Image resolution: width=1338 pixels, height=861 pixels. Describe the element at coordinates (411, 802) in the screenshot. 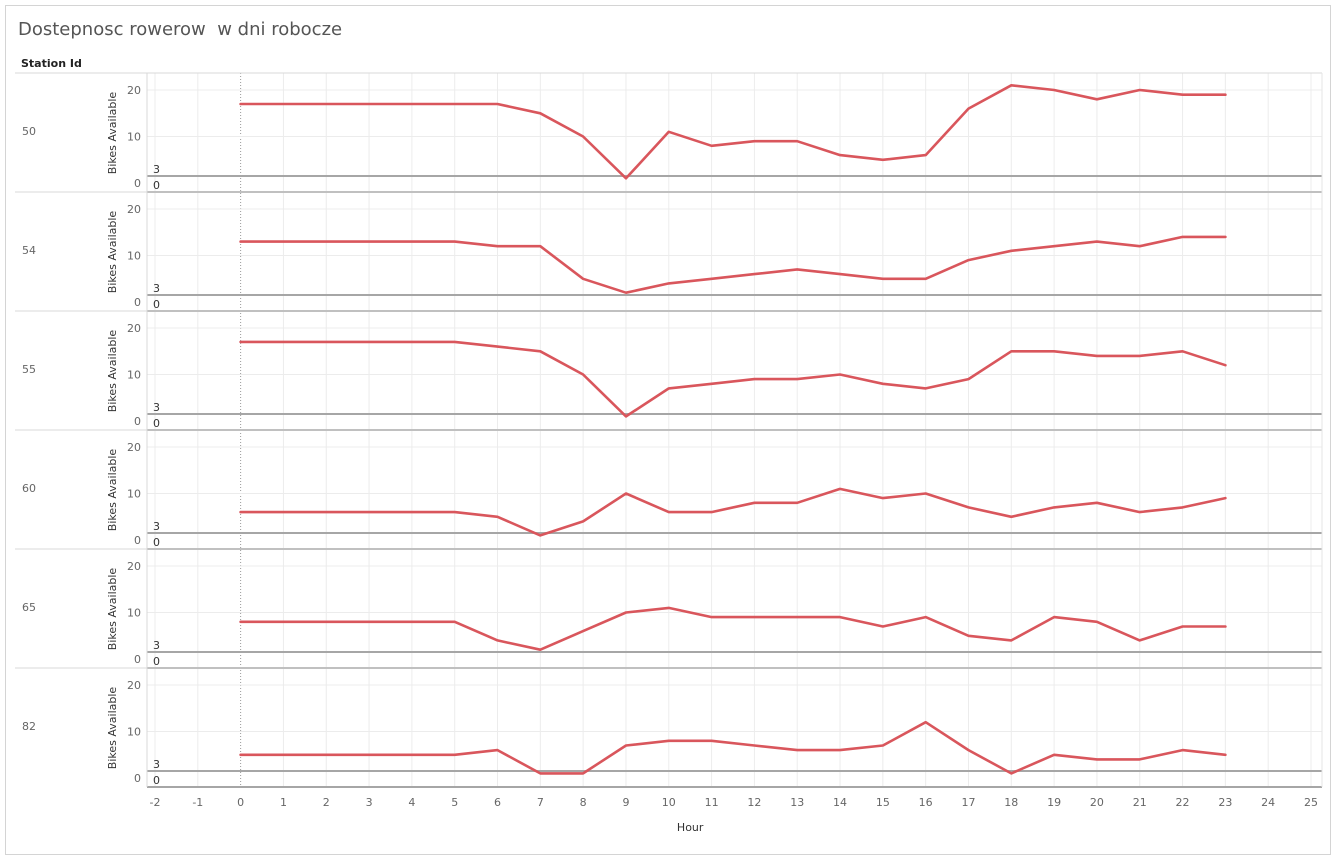

I see `x-tick-label: 4` at that location.